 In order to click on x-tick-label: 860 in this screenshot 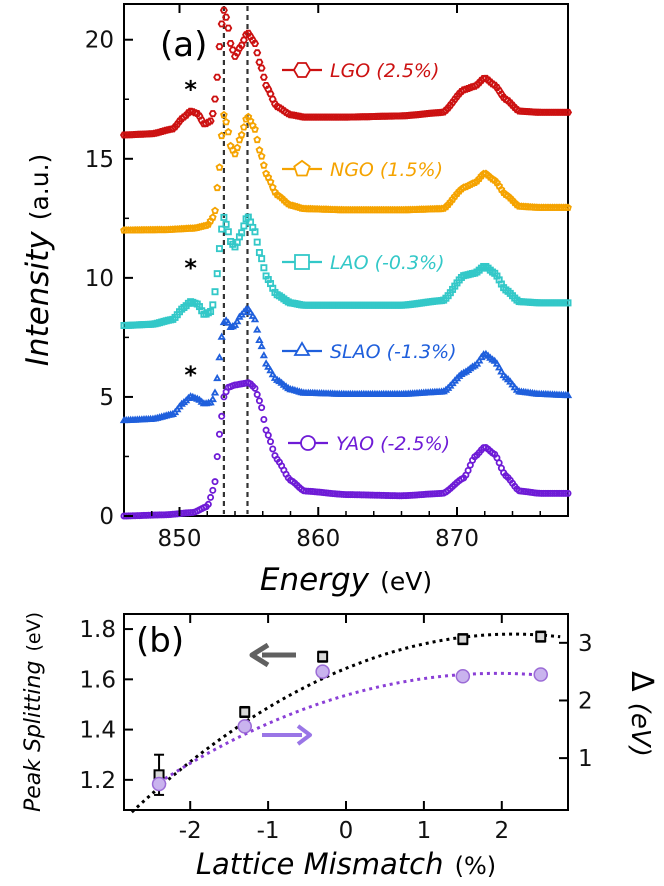, I will do `click(318, 539)`.